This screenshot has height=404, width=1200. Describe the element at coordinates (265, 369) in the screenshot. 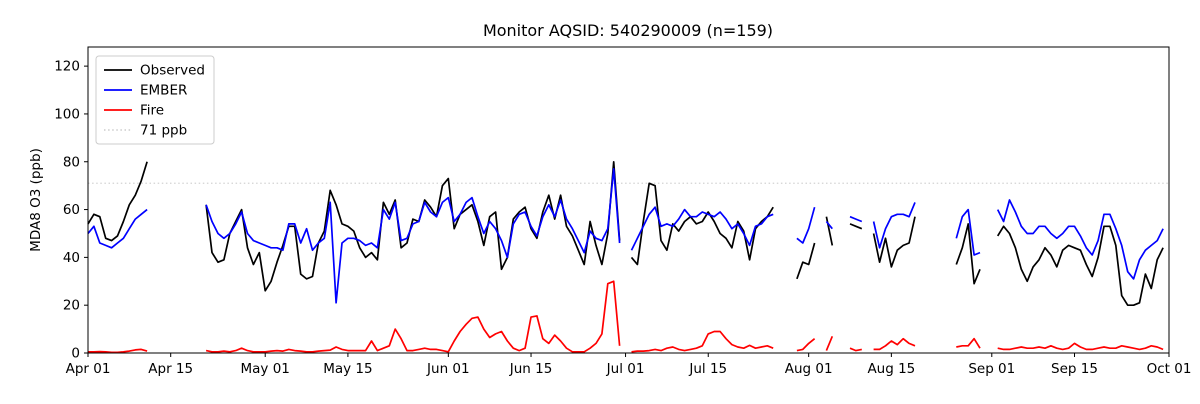

I see `x-tick-label: May 01` at that location.